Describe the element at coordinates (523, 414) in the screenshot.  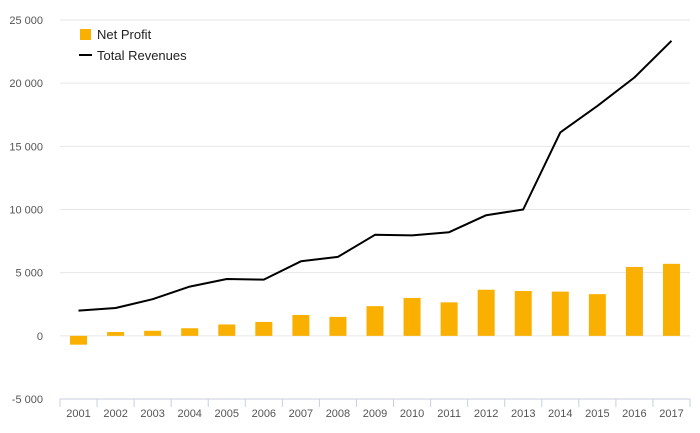
I see `x-tick-label: 2013` at that location.